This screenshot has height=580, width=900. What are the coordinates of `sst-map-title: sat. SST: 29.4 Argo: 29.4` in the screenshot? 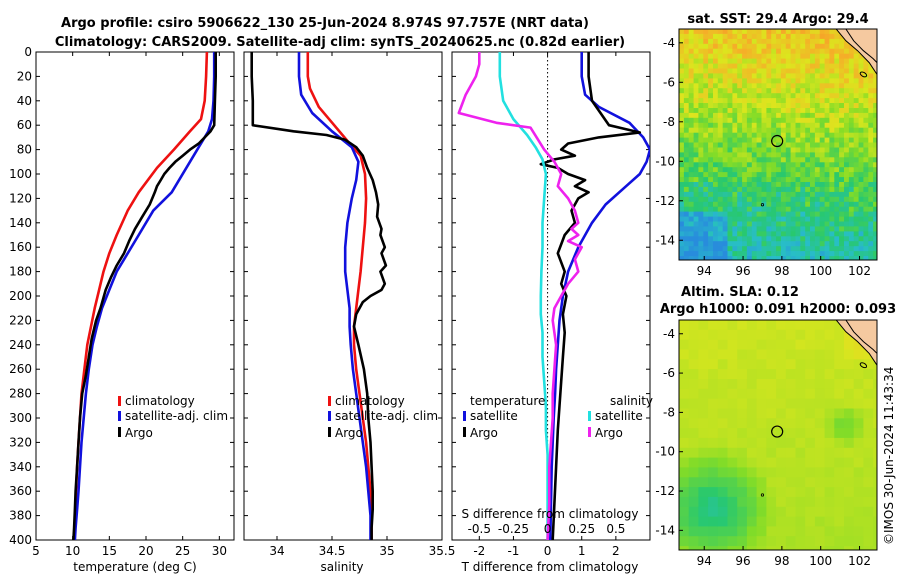 It's located at (777, 19).